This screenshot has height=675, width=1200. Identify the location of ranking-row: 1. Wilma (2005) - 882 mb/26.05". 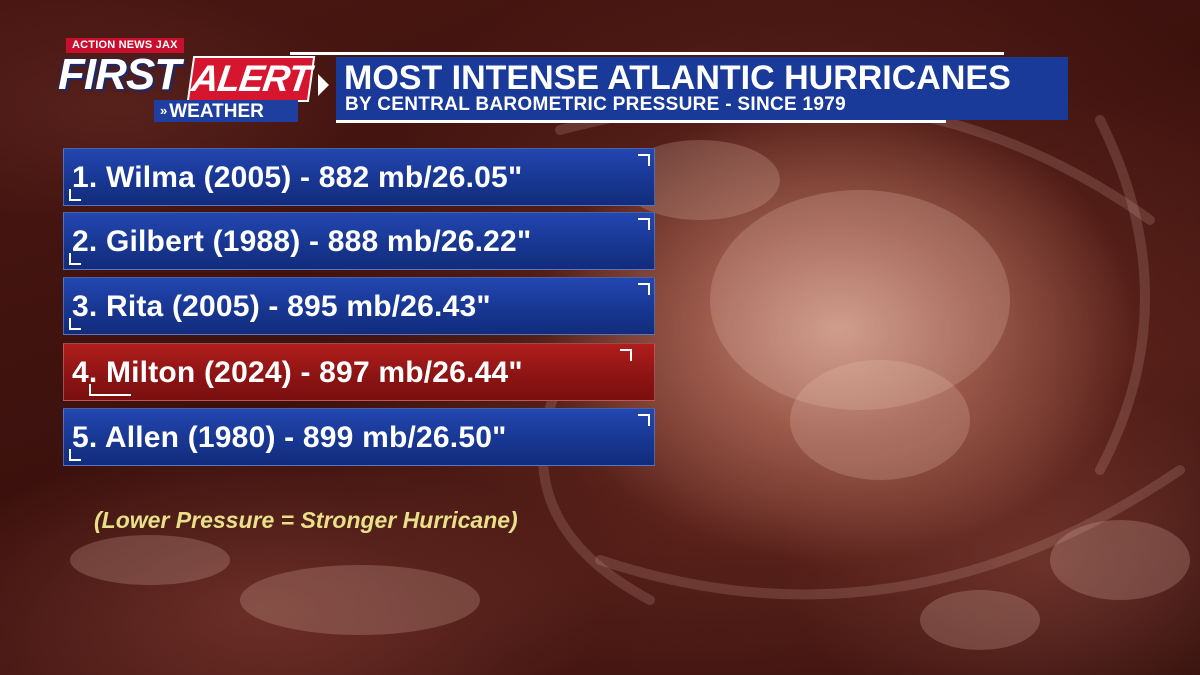
(359, 177).